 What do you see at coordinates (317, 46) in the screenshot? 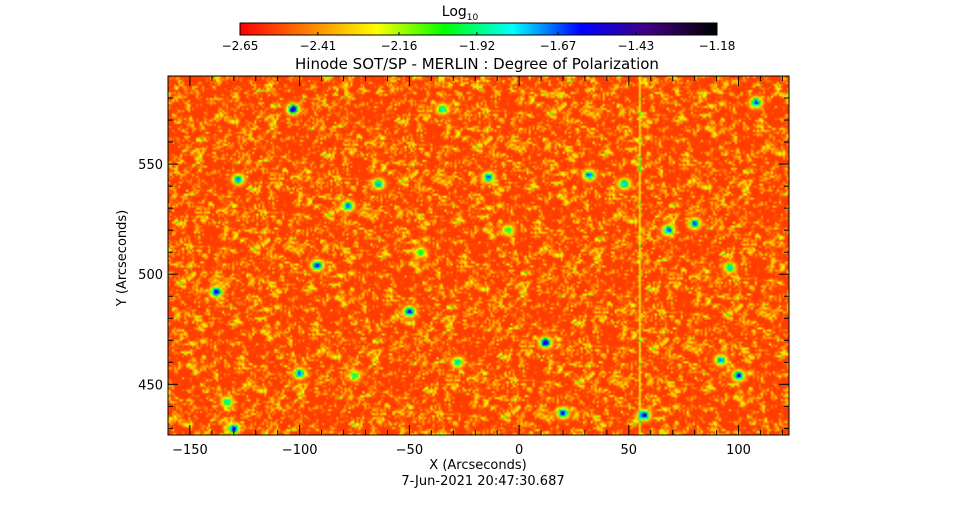
I see `colorbar-tick-label: −2.41` at bounding box center [317, 46].